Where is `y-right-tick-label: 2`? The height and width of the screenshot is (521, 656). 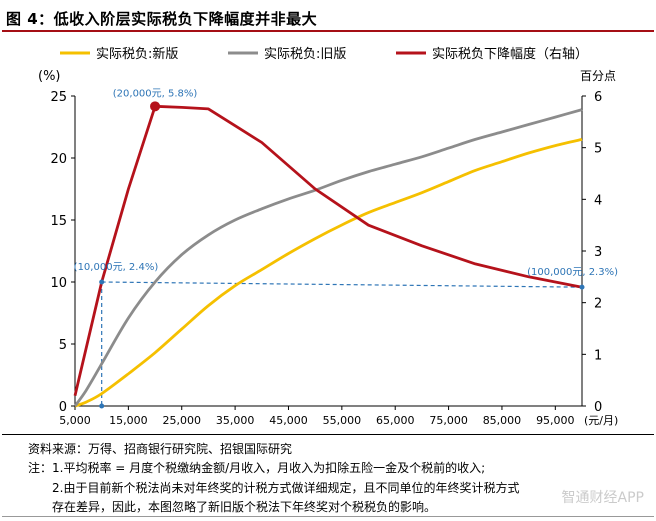
y-right-tick-label: 2 is located at coordinates (598, 304).